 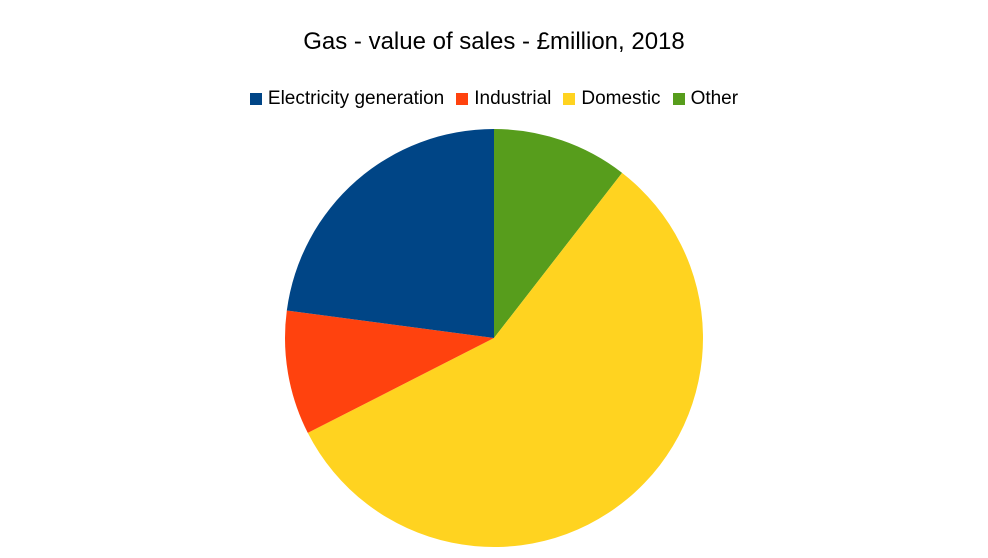 What do you see at coordinates (558, 233) in the screenshot?
I see `pie-slice-other` at bounding box center [558, 233].